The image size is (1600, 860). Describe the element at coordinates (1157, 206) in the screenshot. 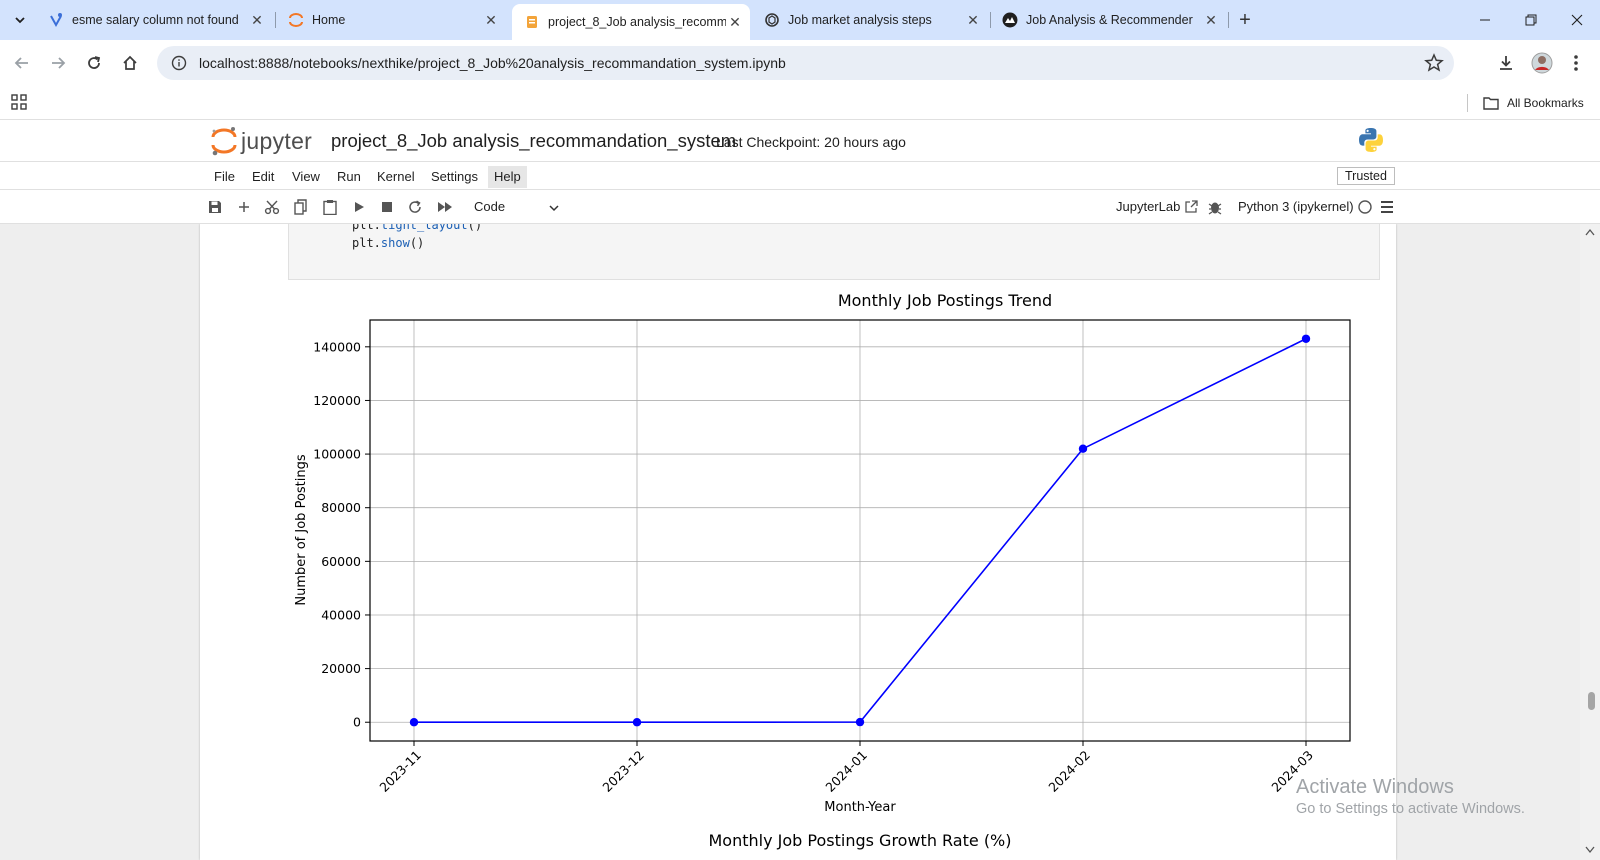

I see `jupyterlab-link: JupyterLab` at that location.